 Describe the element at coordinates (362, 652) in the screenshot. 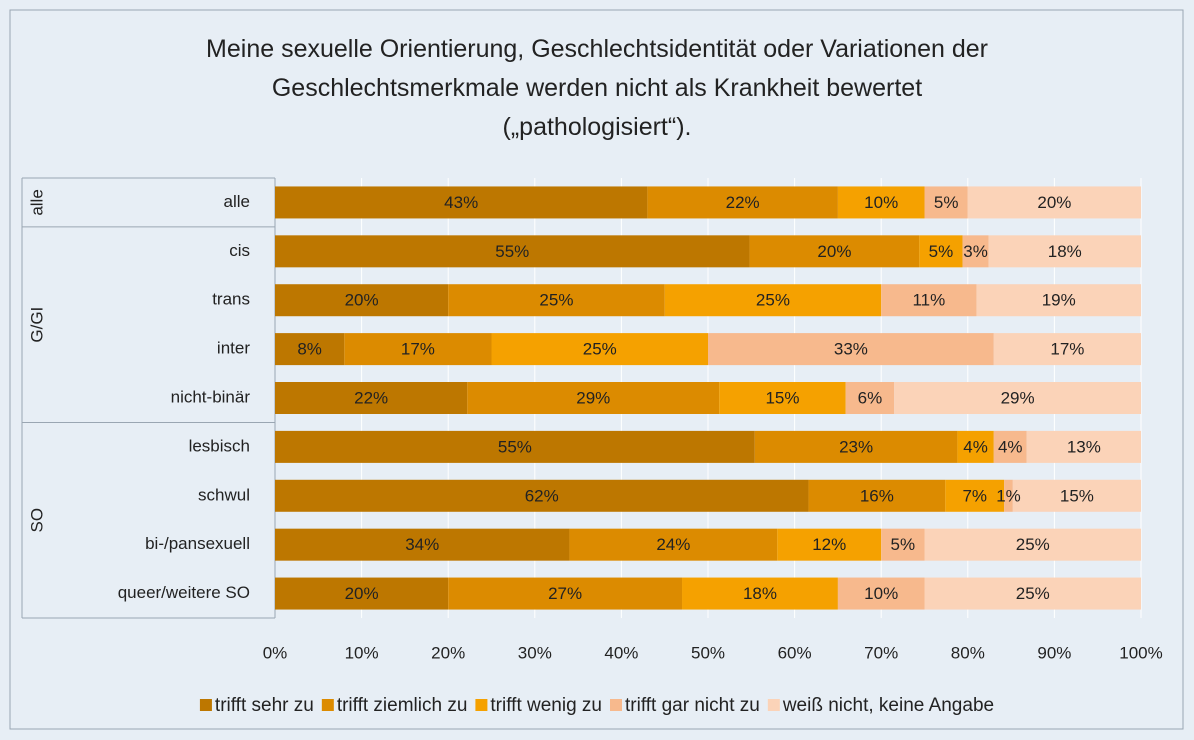

I see `x-tick-label: 10%` at that location.